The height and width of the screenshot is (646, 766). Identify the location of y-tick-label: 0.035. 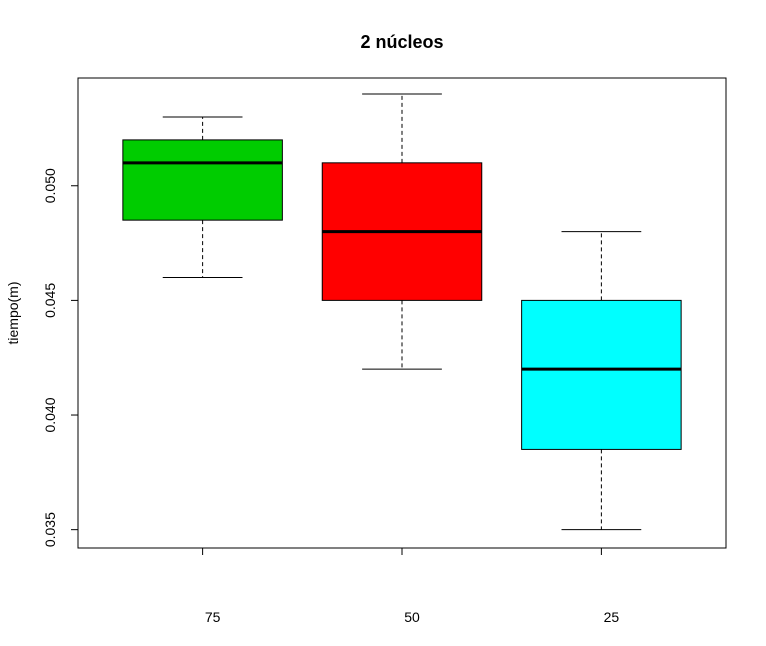
(50, 529).